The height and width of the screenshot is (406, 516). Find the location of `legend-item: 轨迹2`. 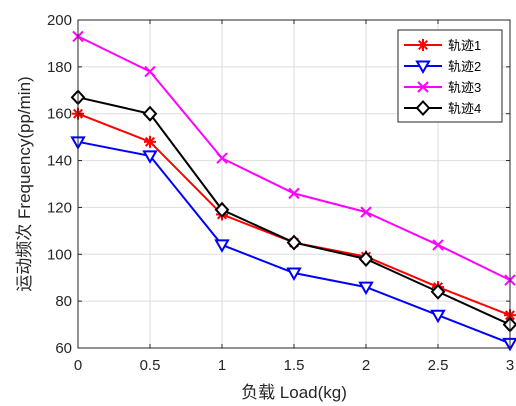

legend-item: 轨迹2 is located at coordinates (442, 67).